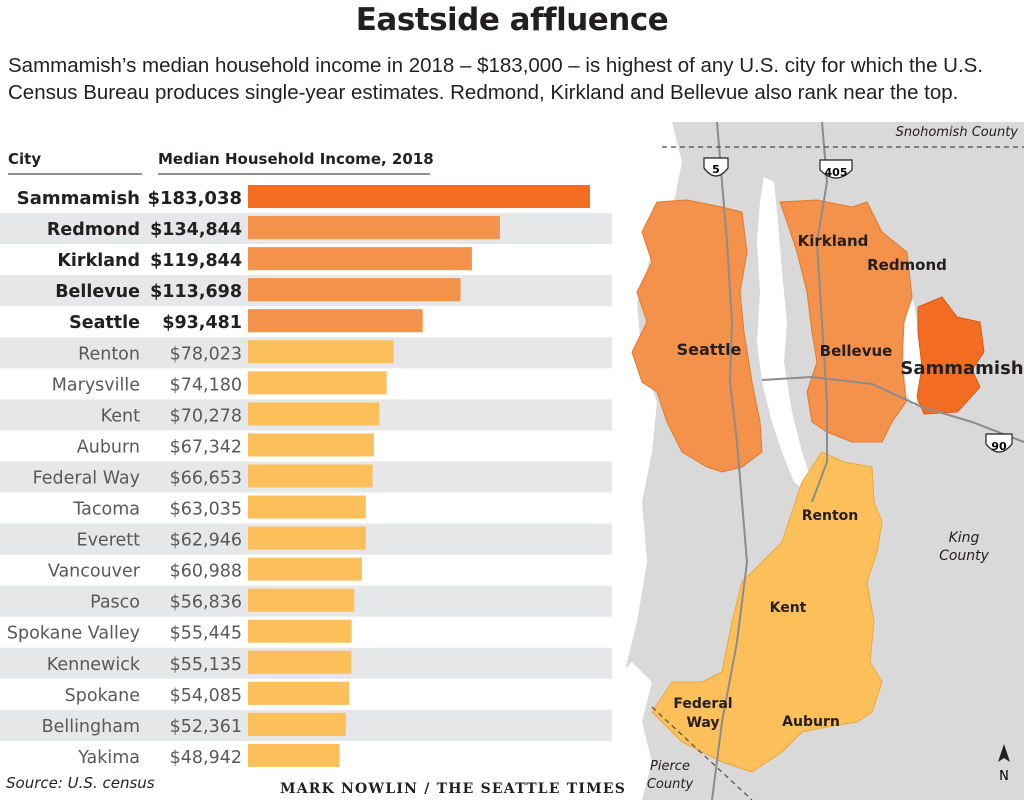 The image size is (1024, 800). What do you see at coordinates (206, 696) in the screenshot?
I see `value-label: $54,085` at bounding box center [206, 696].